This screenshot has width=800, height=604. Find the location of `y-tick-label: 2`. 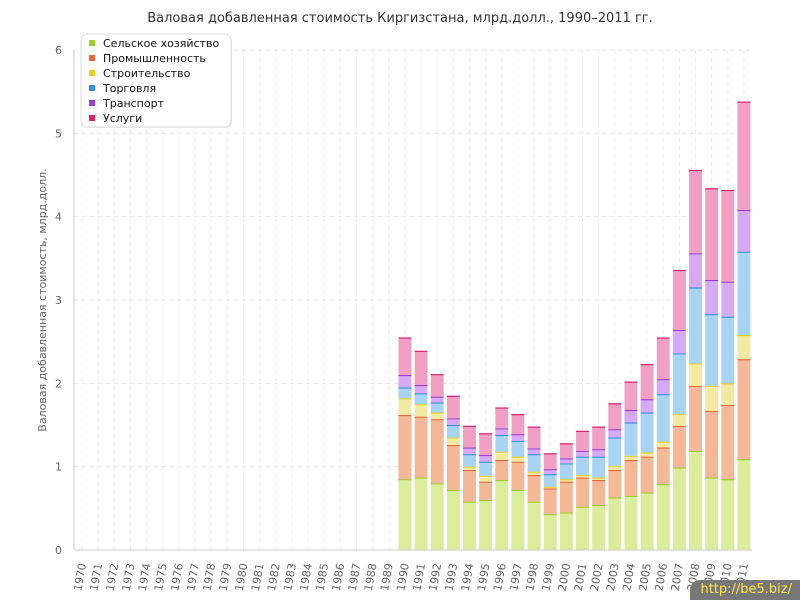

y-tick-label: 2 is located at coordinates (58, 383).